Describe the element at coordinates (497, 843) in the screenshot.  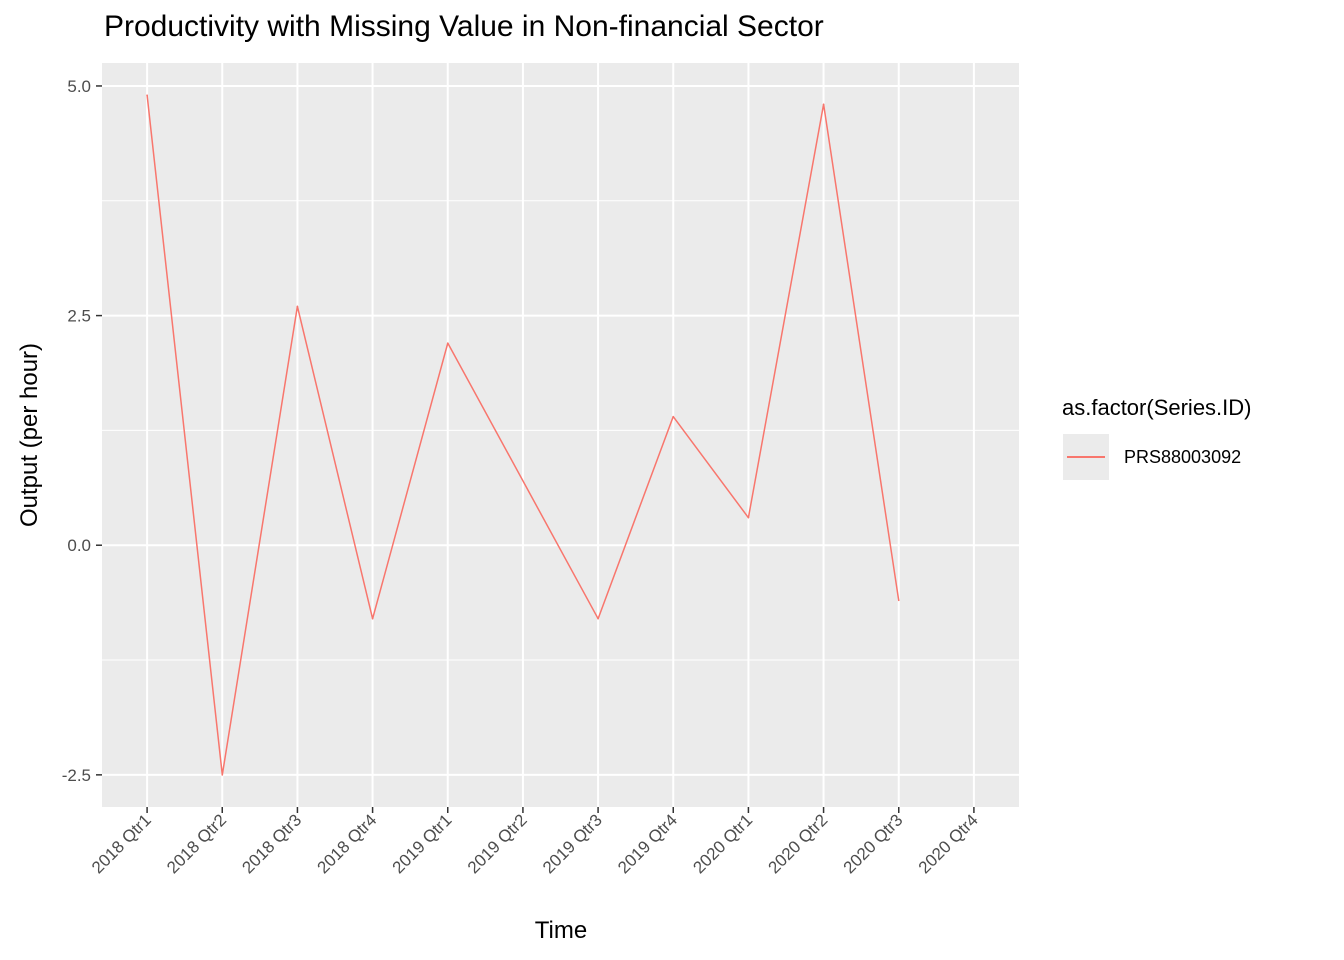
I see `x-tick-label: 2019 Qtr2` at that location.